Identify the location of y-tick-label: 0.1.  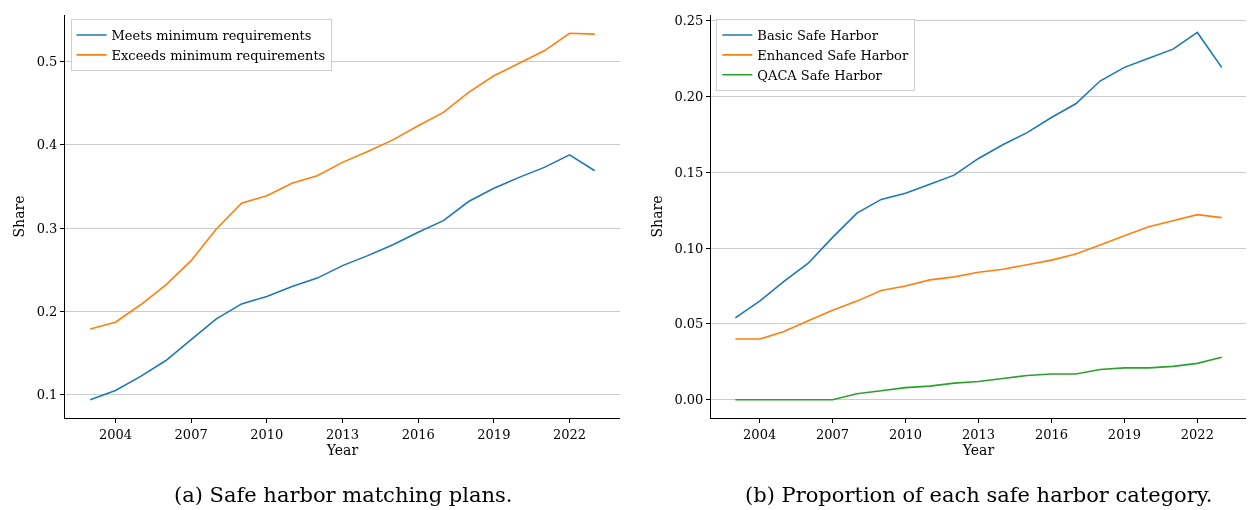
(47, 395).